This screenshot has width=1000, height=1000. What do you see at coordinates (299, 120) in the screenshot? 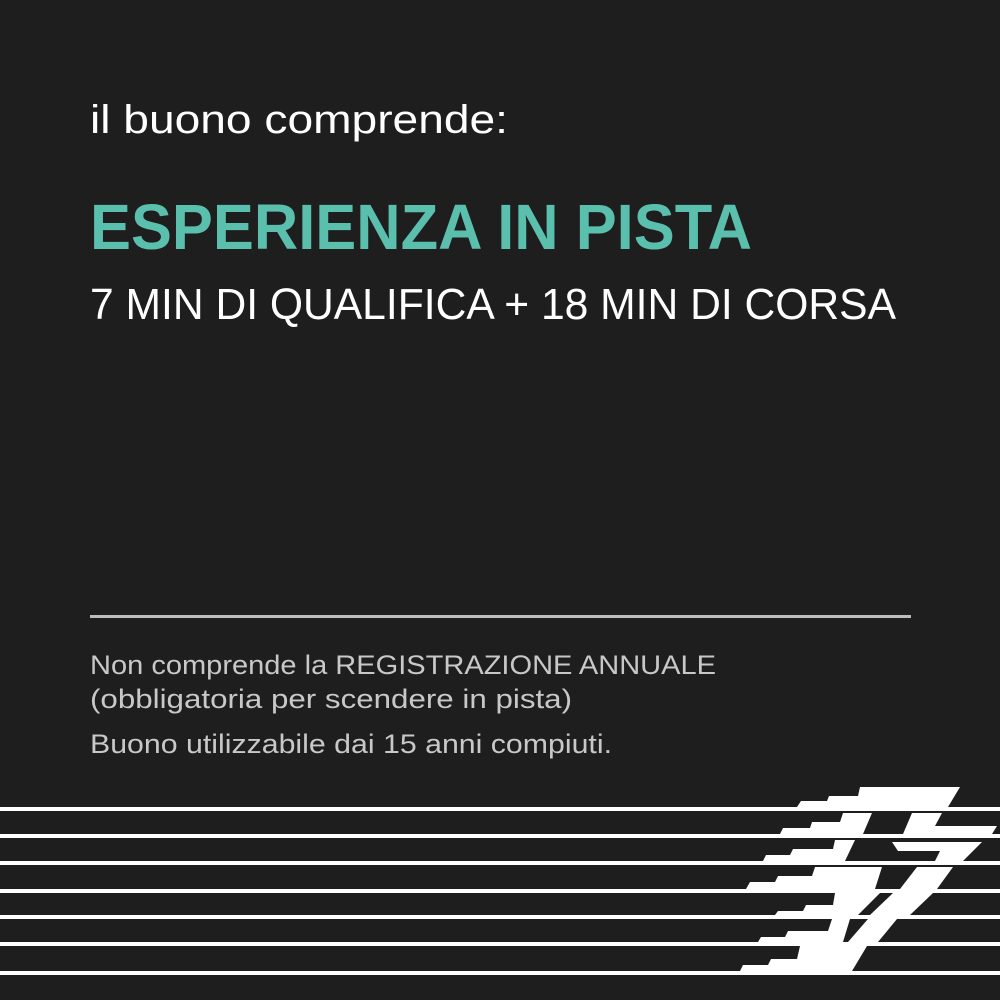
I see `intro-text: il buono comprende:` at bounding box center [299, 120].